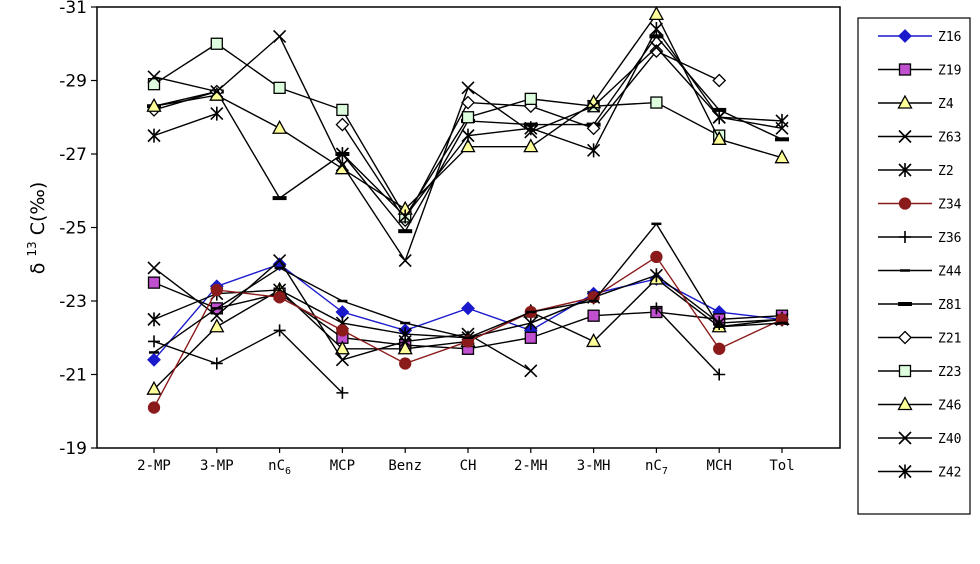 The image size is (980, 564). What do you see at coordinates (946, 171) in the screenshot?
I see `legend-label: Z2` at bounding box center [946, 171].